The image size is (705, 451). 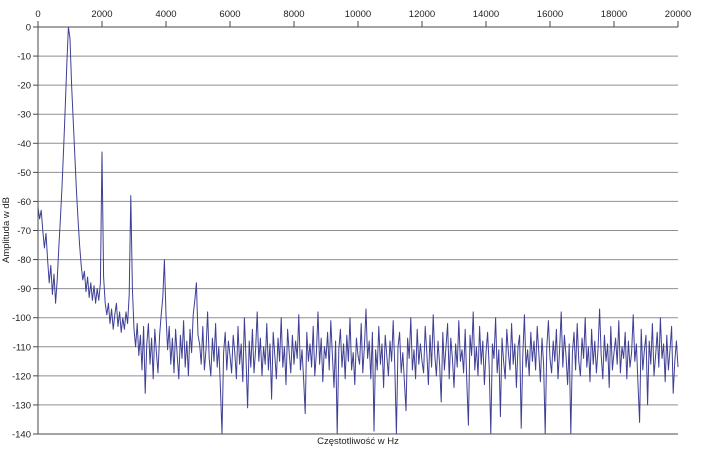 What do you see at coordinates (101, 14) in the screenshot?
I see `x-tick-label: 2000` at bounding box center [101, 14].